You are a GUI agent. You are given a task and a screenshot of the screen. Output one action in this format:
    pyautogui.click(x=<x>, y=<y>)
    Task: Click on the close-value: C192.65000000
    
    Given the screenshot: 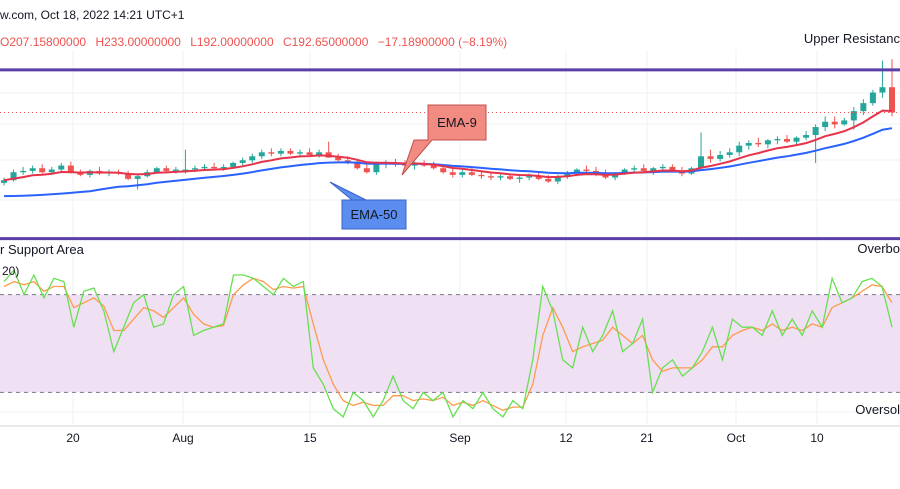 What is the action you would take?
    pyautogui.click(x=325, y=42)
    